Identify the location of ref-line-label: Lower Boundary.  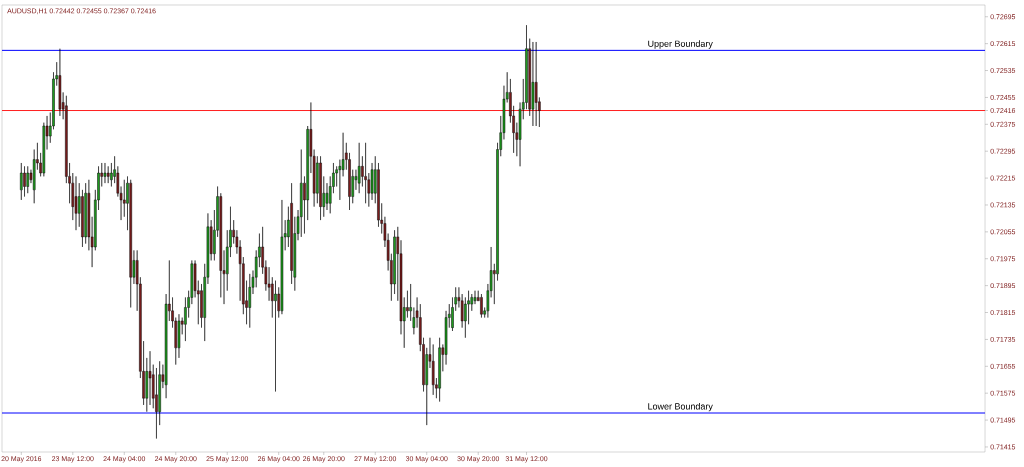
(680, 407).